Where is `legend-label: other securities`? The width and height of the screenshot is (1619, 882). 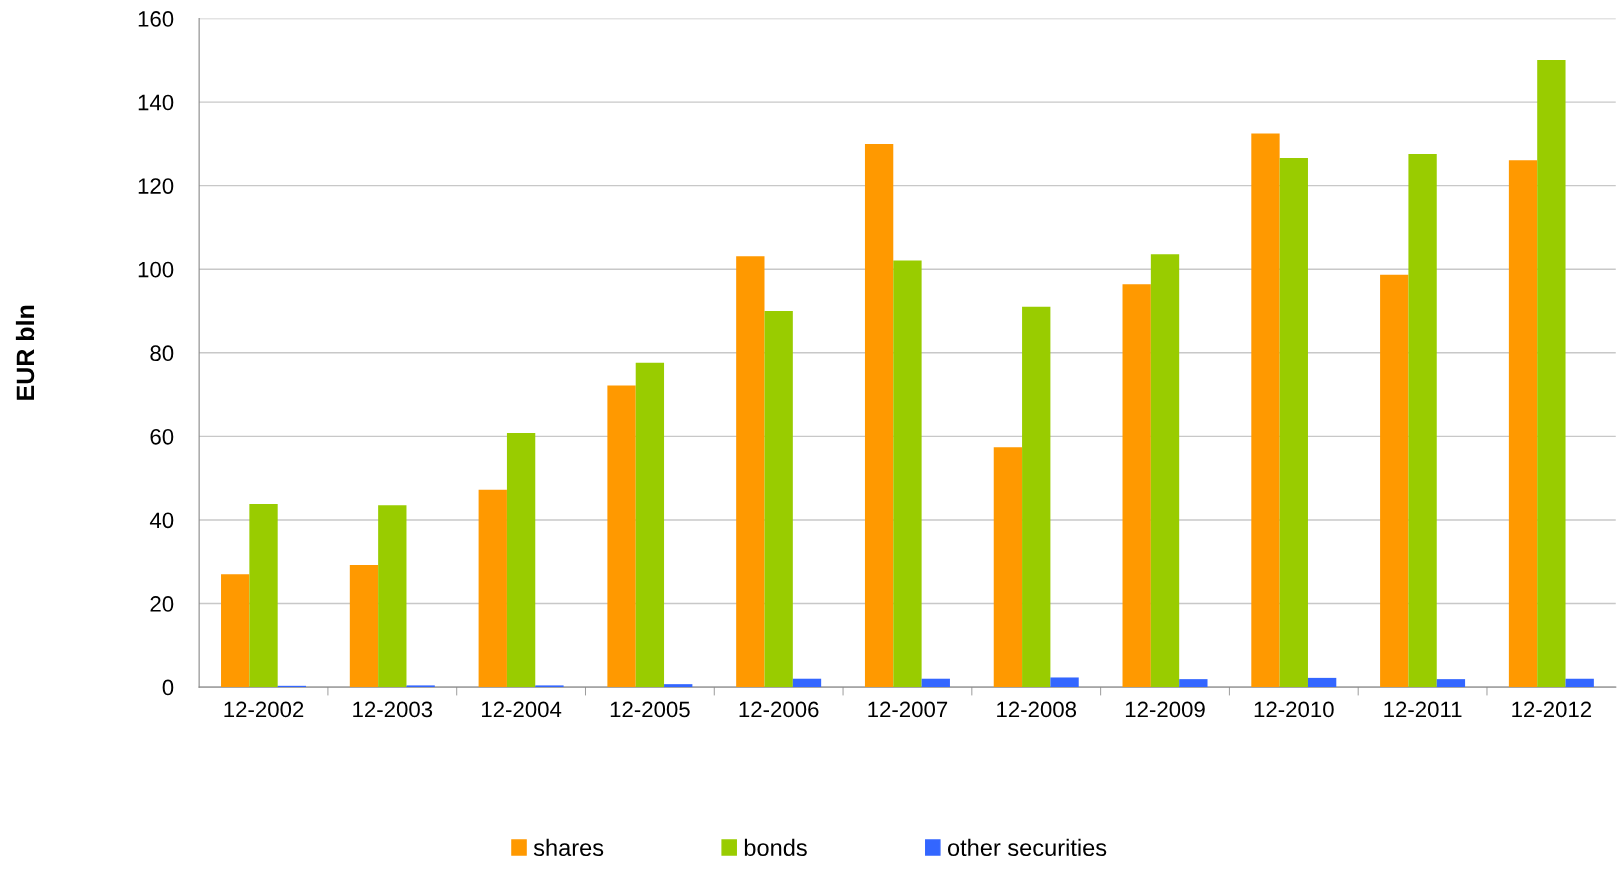
legend-label: other securities is located at coordinates (1027, 847).